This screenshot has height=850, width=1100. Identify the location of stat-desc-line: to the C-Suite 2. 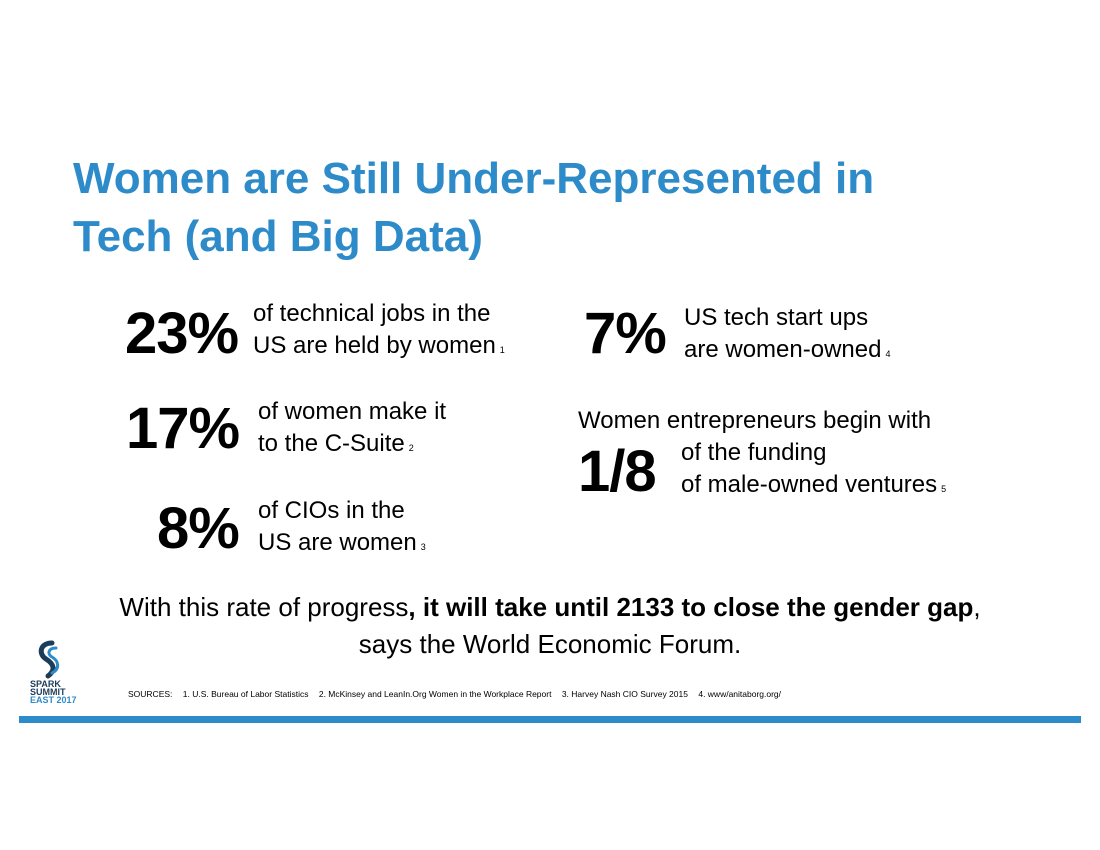
(352, 444).